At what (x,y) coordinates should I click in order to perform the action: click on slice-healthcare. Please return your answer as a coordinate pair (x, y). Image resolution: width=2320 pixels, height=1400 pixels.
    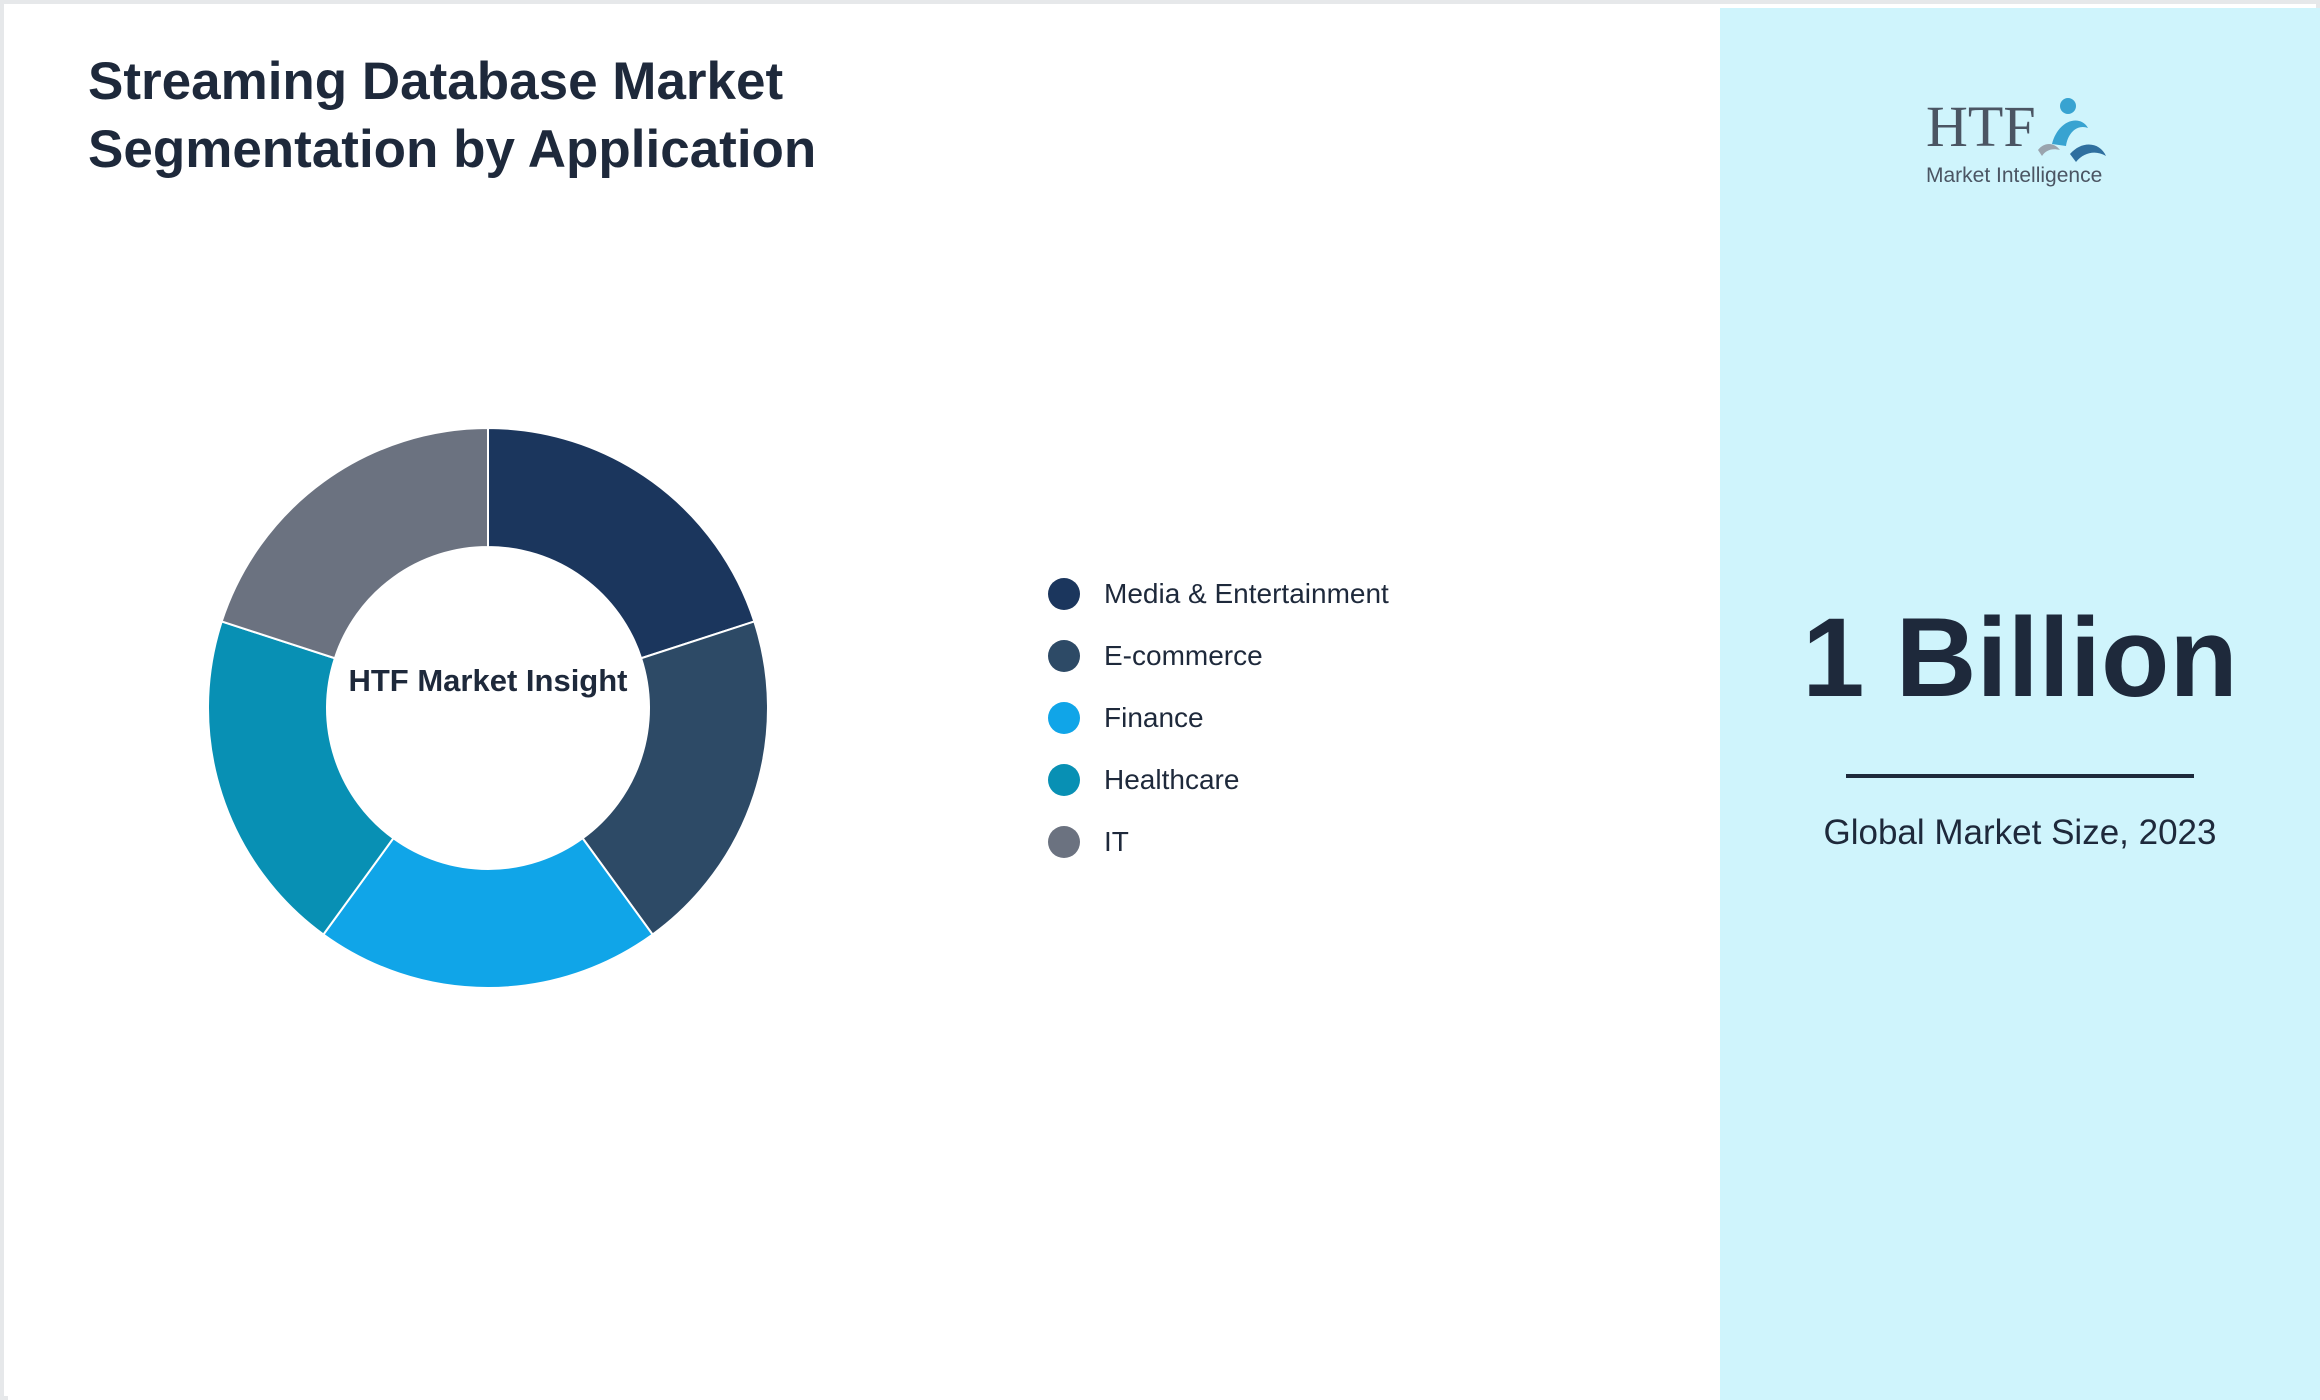
    Looking at the image, I should click on (301, 778).